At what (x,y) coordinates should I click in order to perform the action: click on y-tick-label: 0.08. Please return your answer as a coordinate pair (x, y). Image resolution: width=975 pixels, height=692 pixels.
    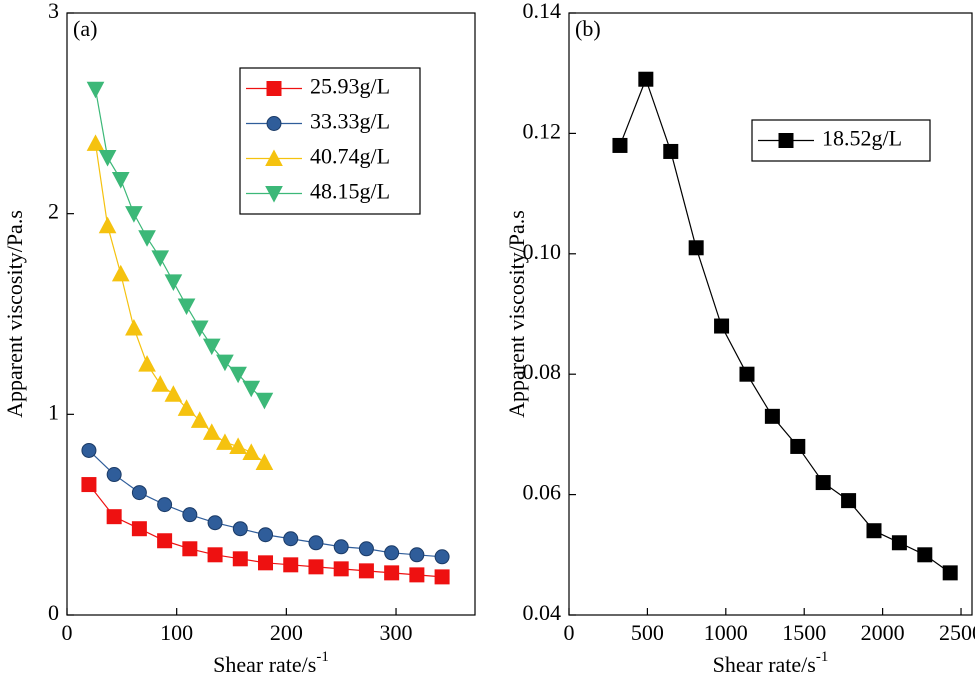
    Looking at the image, I should click on (542, 371).